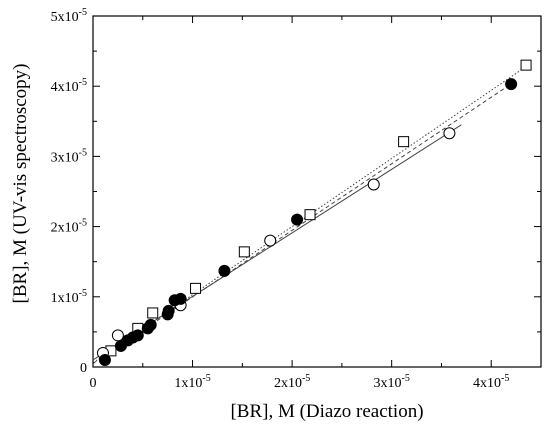  Describe the element at coordinates (65, 298) in the screenshot. I see `y-tick-label-text: 1x10` at that location.